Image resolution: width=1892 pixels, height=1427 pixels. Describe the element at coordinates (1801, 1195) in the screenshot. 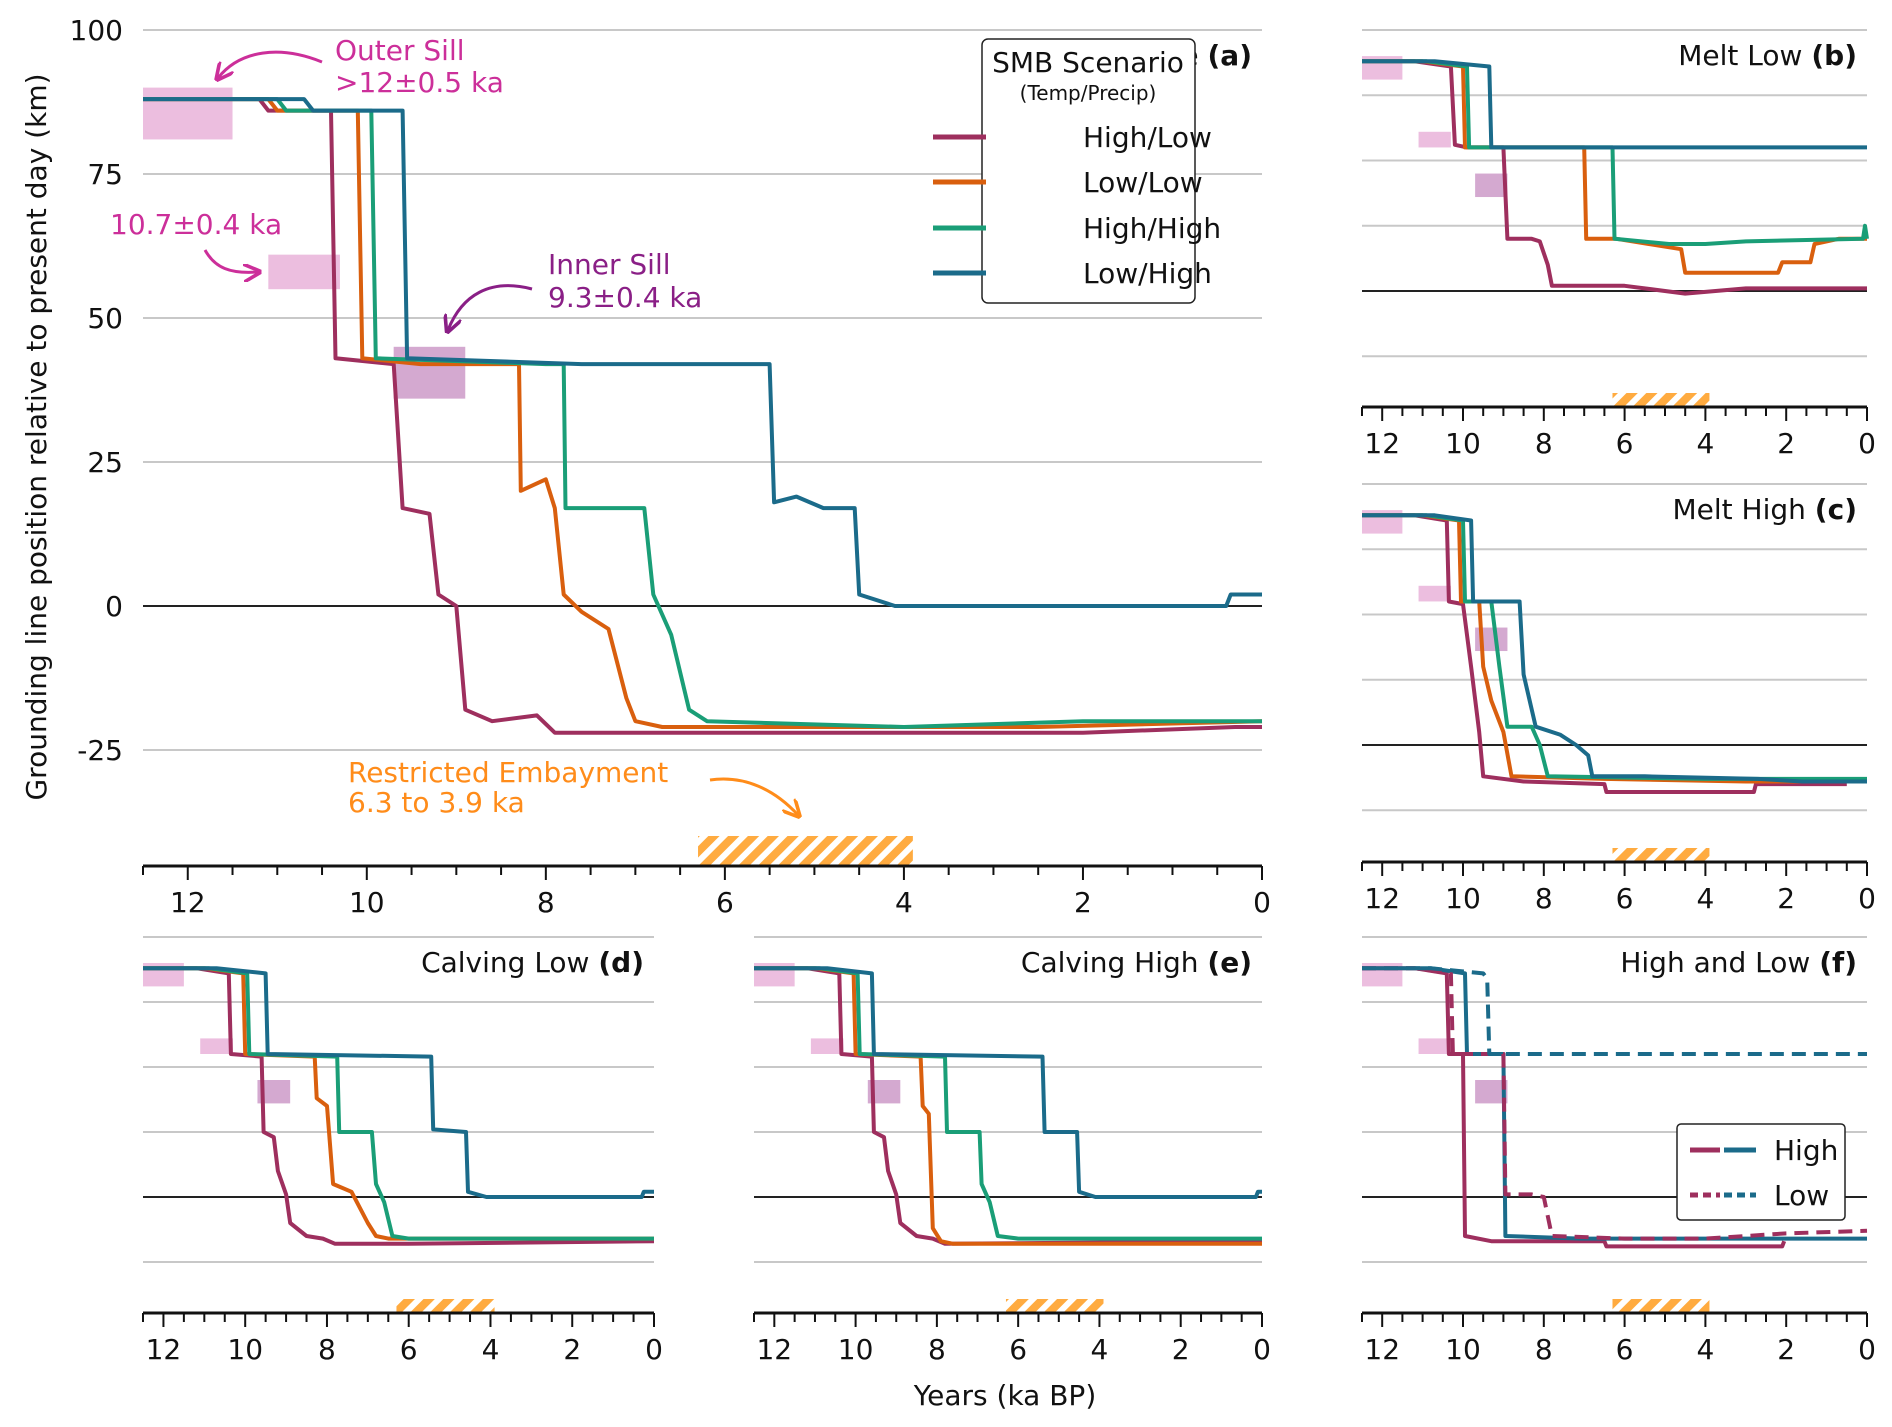

I see `legend-f-label-low: Low` at that location.